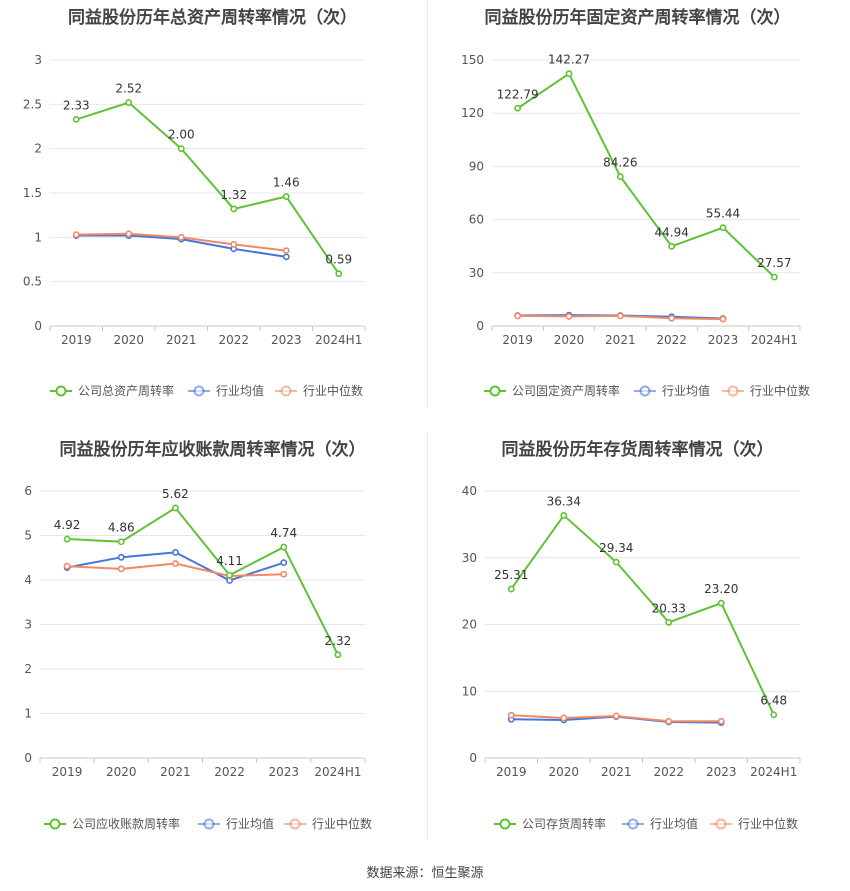 Image resolution: width=850 pixels, height=891 pixels. I want to click on data-label: 20.33, so click(669, 608).